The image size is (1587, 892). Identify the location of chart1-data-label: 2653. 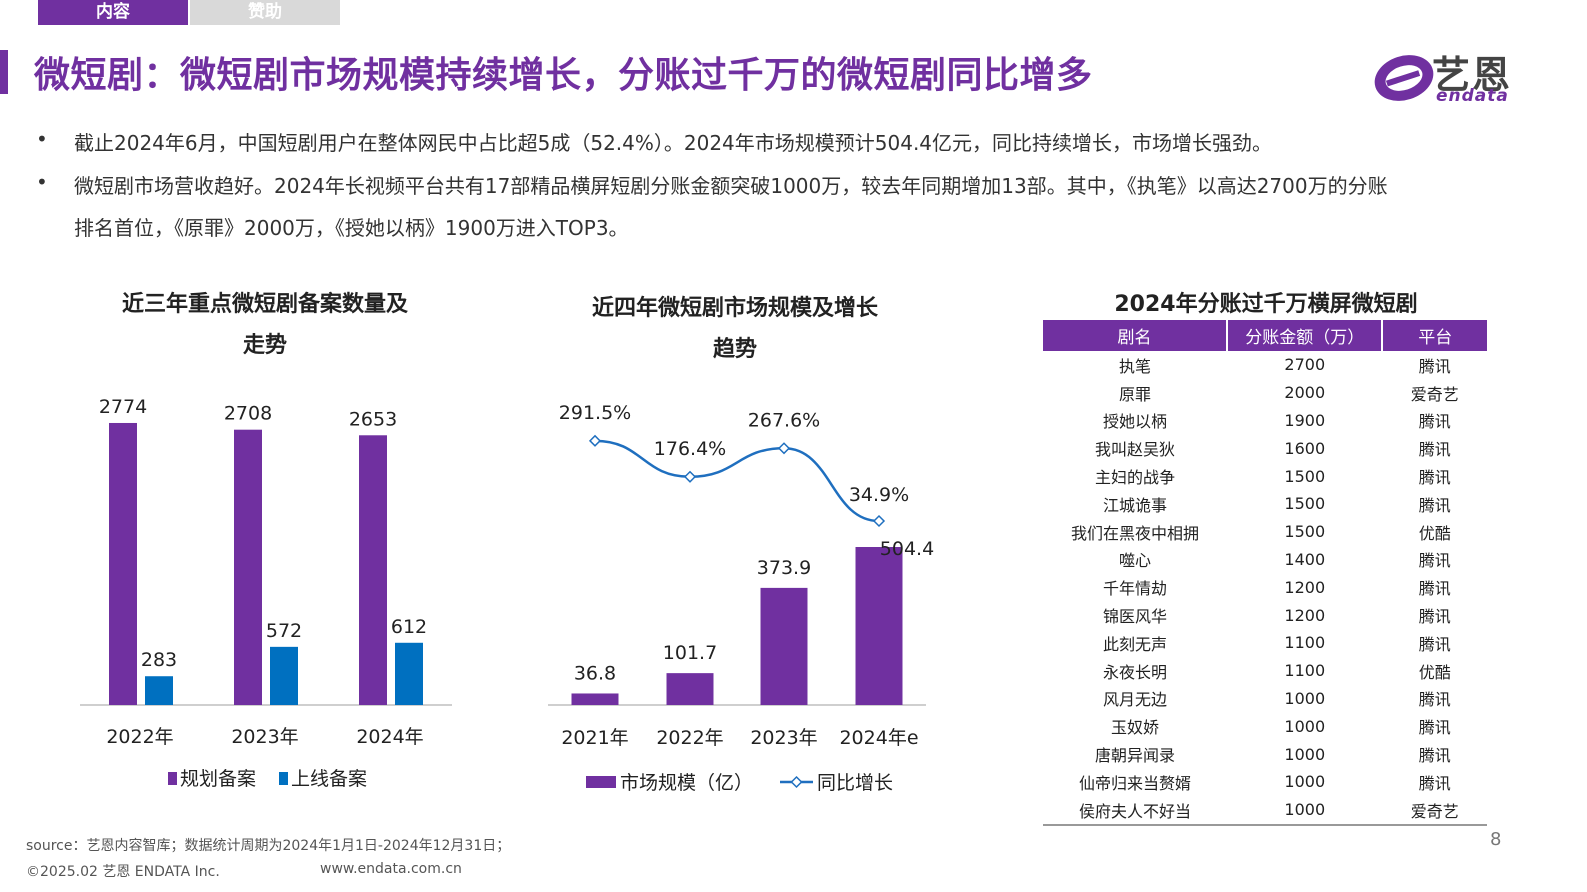
(373, 419).